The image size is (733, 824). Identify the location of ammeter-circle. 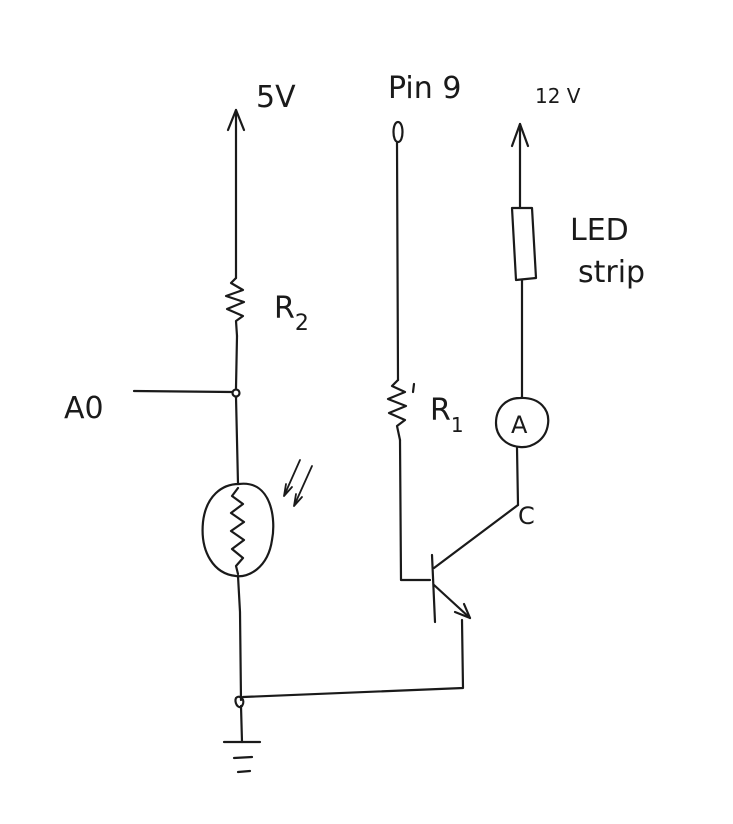
(522, 422).